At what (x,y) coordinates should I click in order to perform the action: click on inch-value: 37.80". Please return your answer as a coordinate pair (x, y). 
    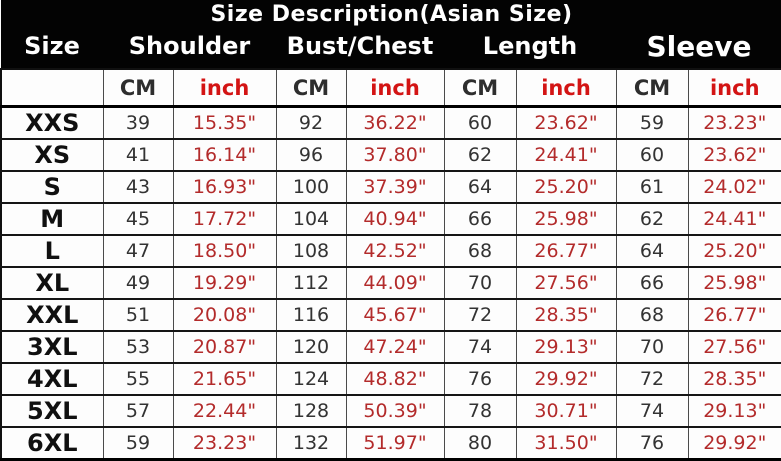
    Looking at the image, I should click on (395, 155).